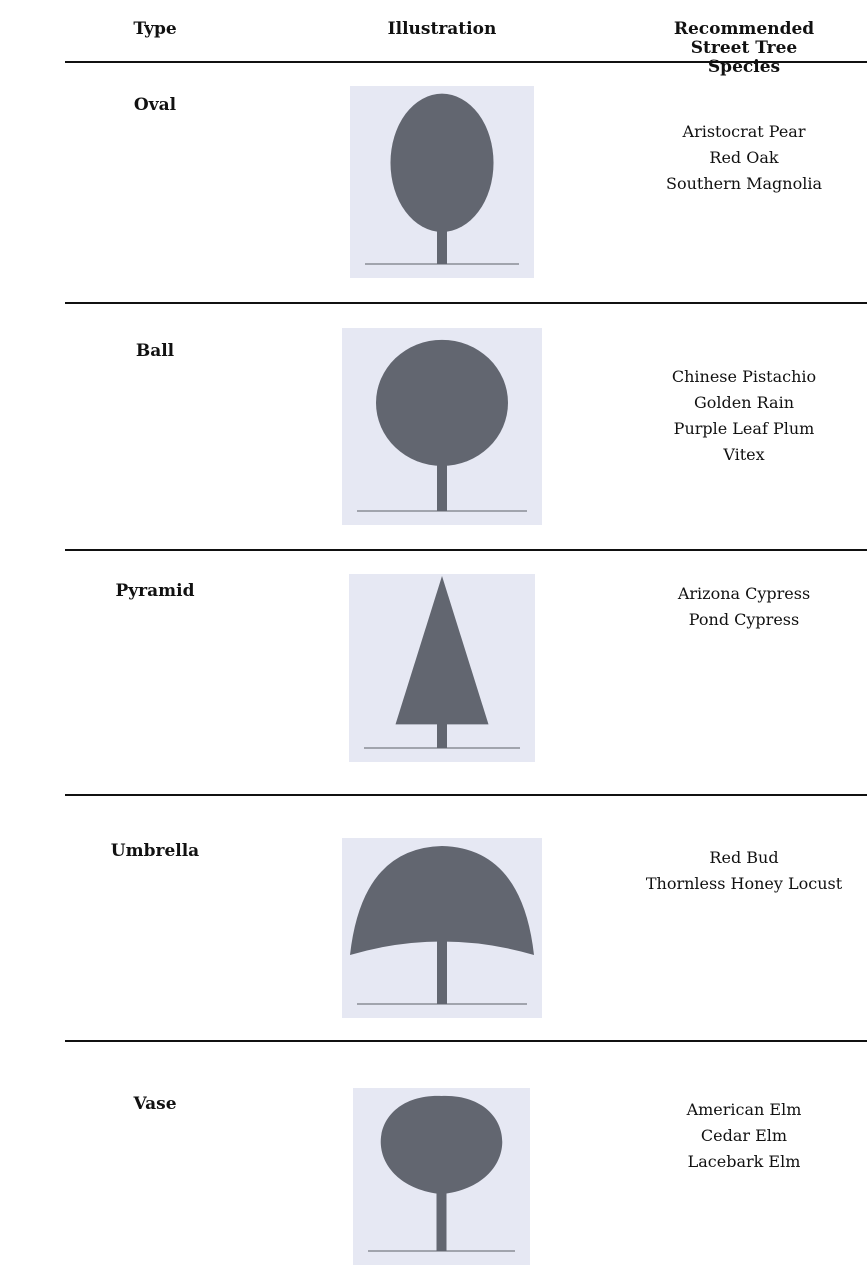 Image resolution: width=867 pixels, height=1265 pixels. What do you see at coordinates (744, 157) in the screenshot?
I see `species-name: Red Oak` at bounding box center [744, 157].